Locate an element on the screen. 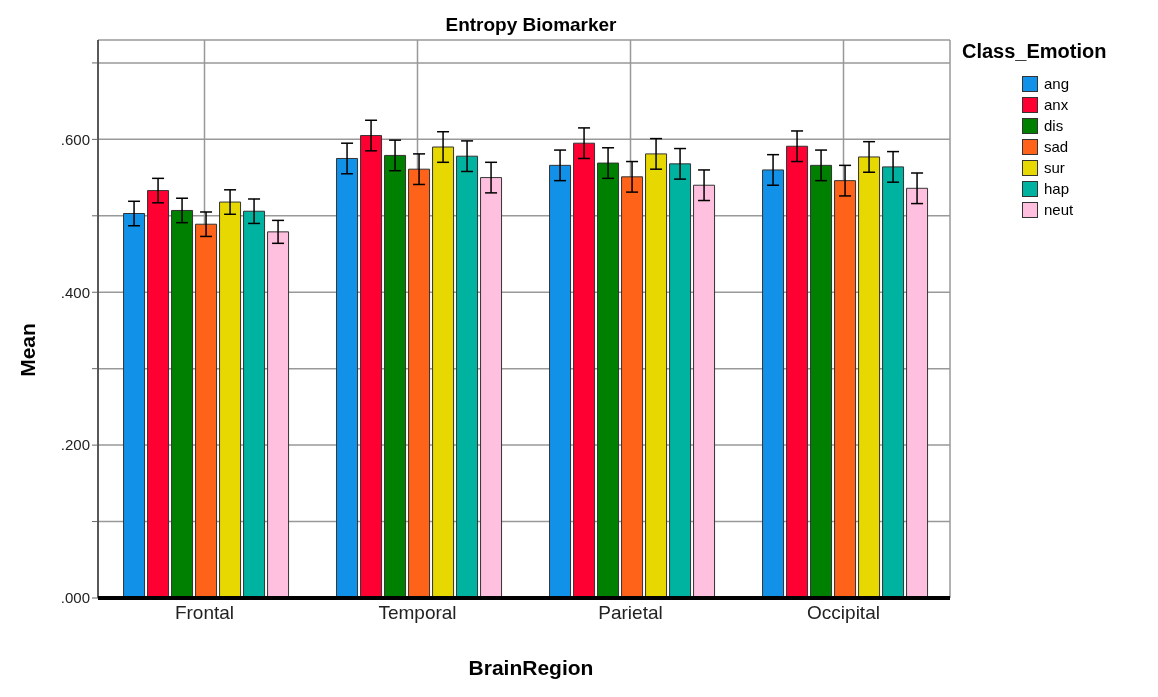  x-tick-label: Frontal is located at coordinates (204, 613).